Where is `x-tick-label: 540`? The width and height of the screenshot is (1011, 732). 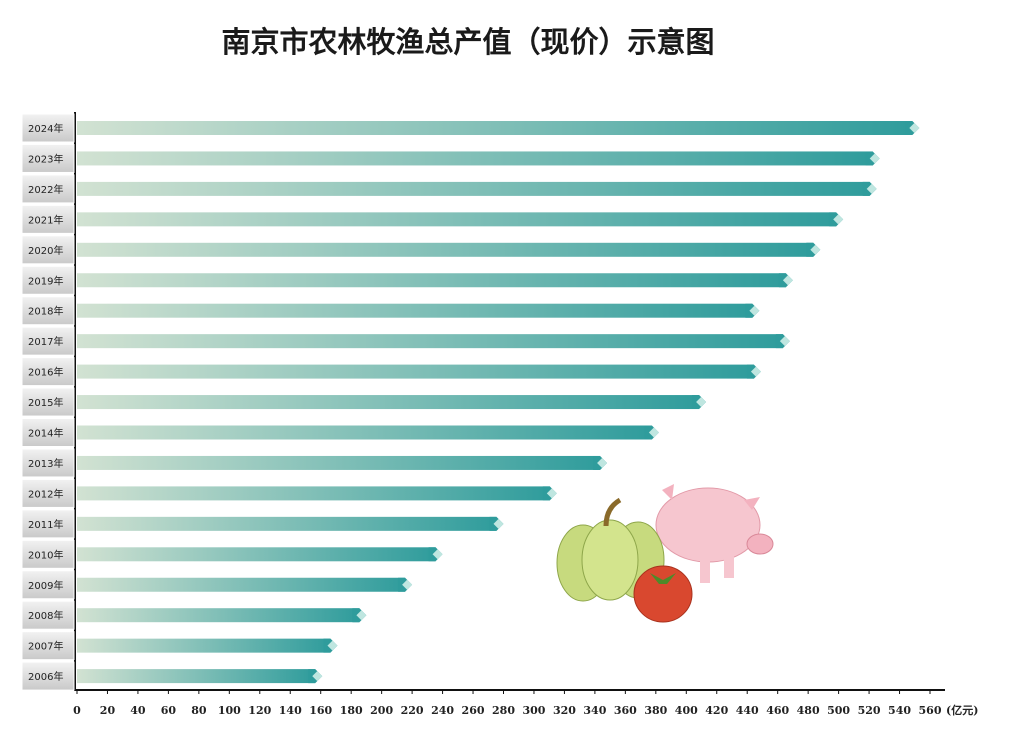 x-tick-label: 540 is located at coordinates (899, 710).